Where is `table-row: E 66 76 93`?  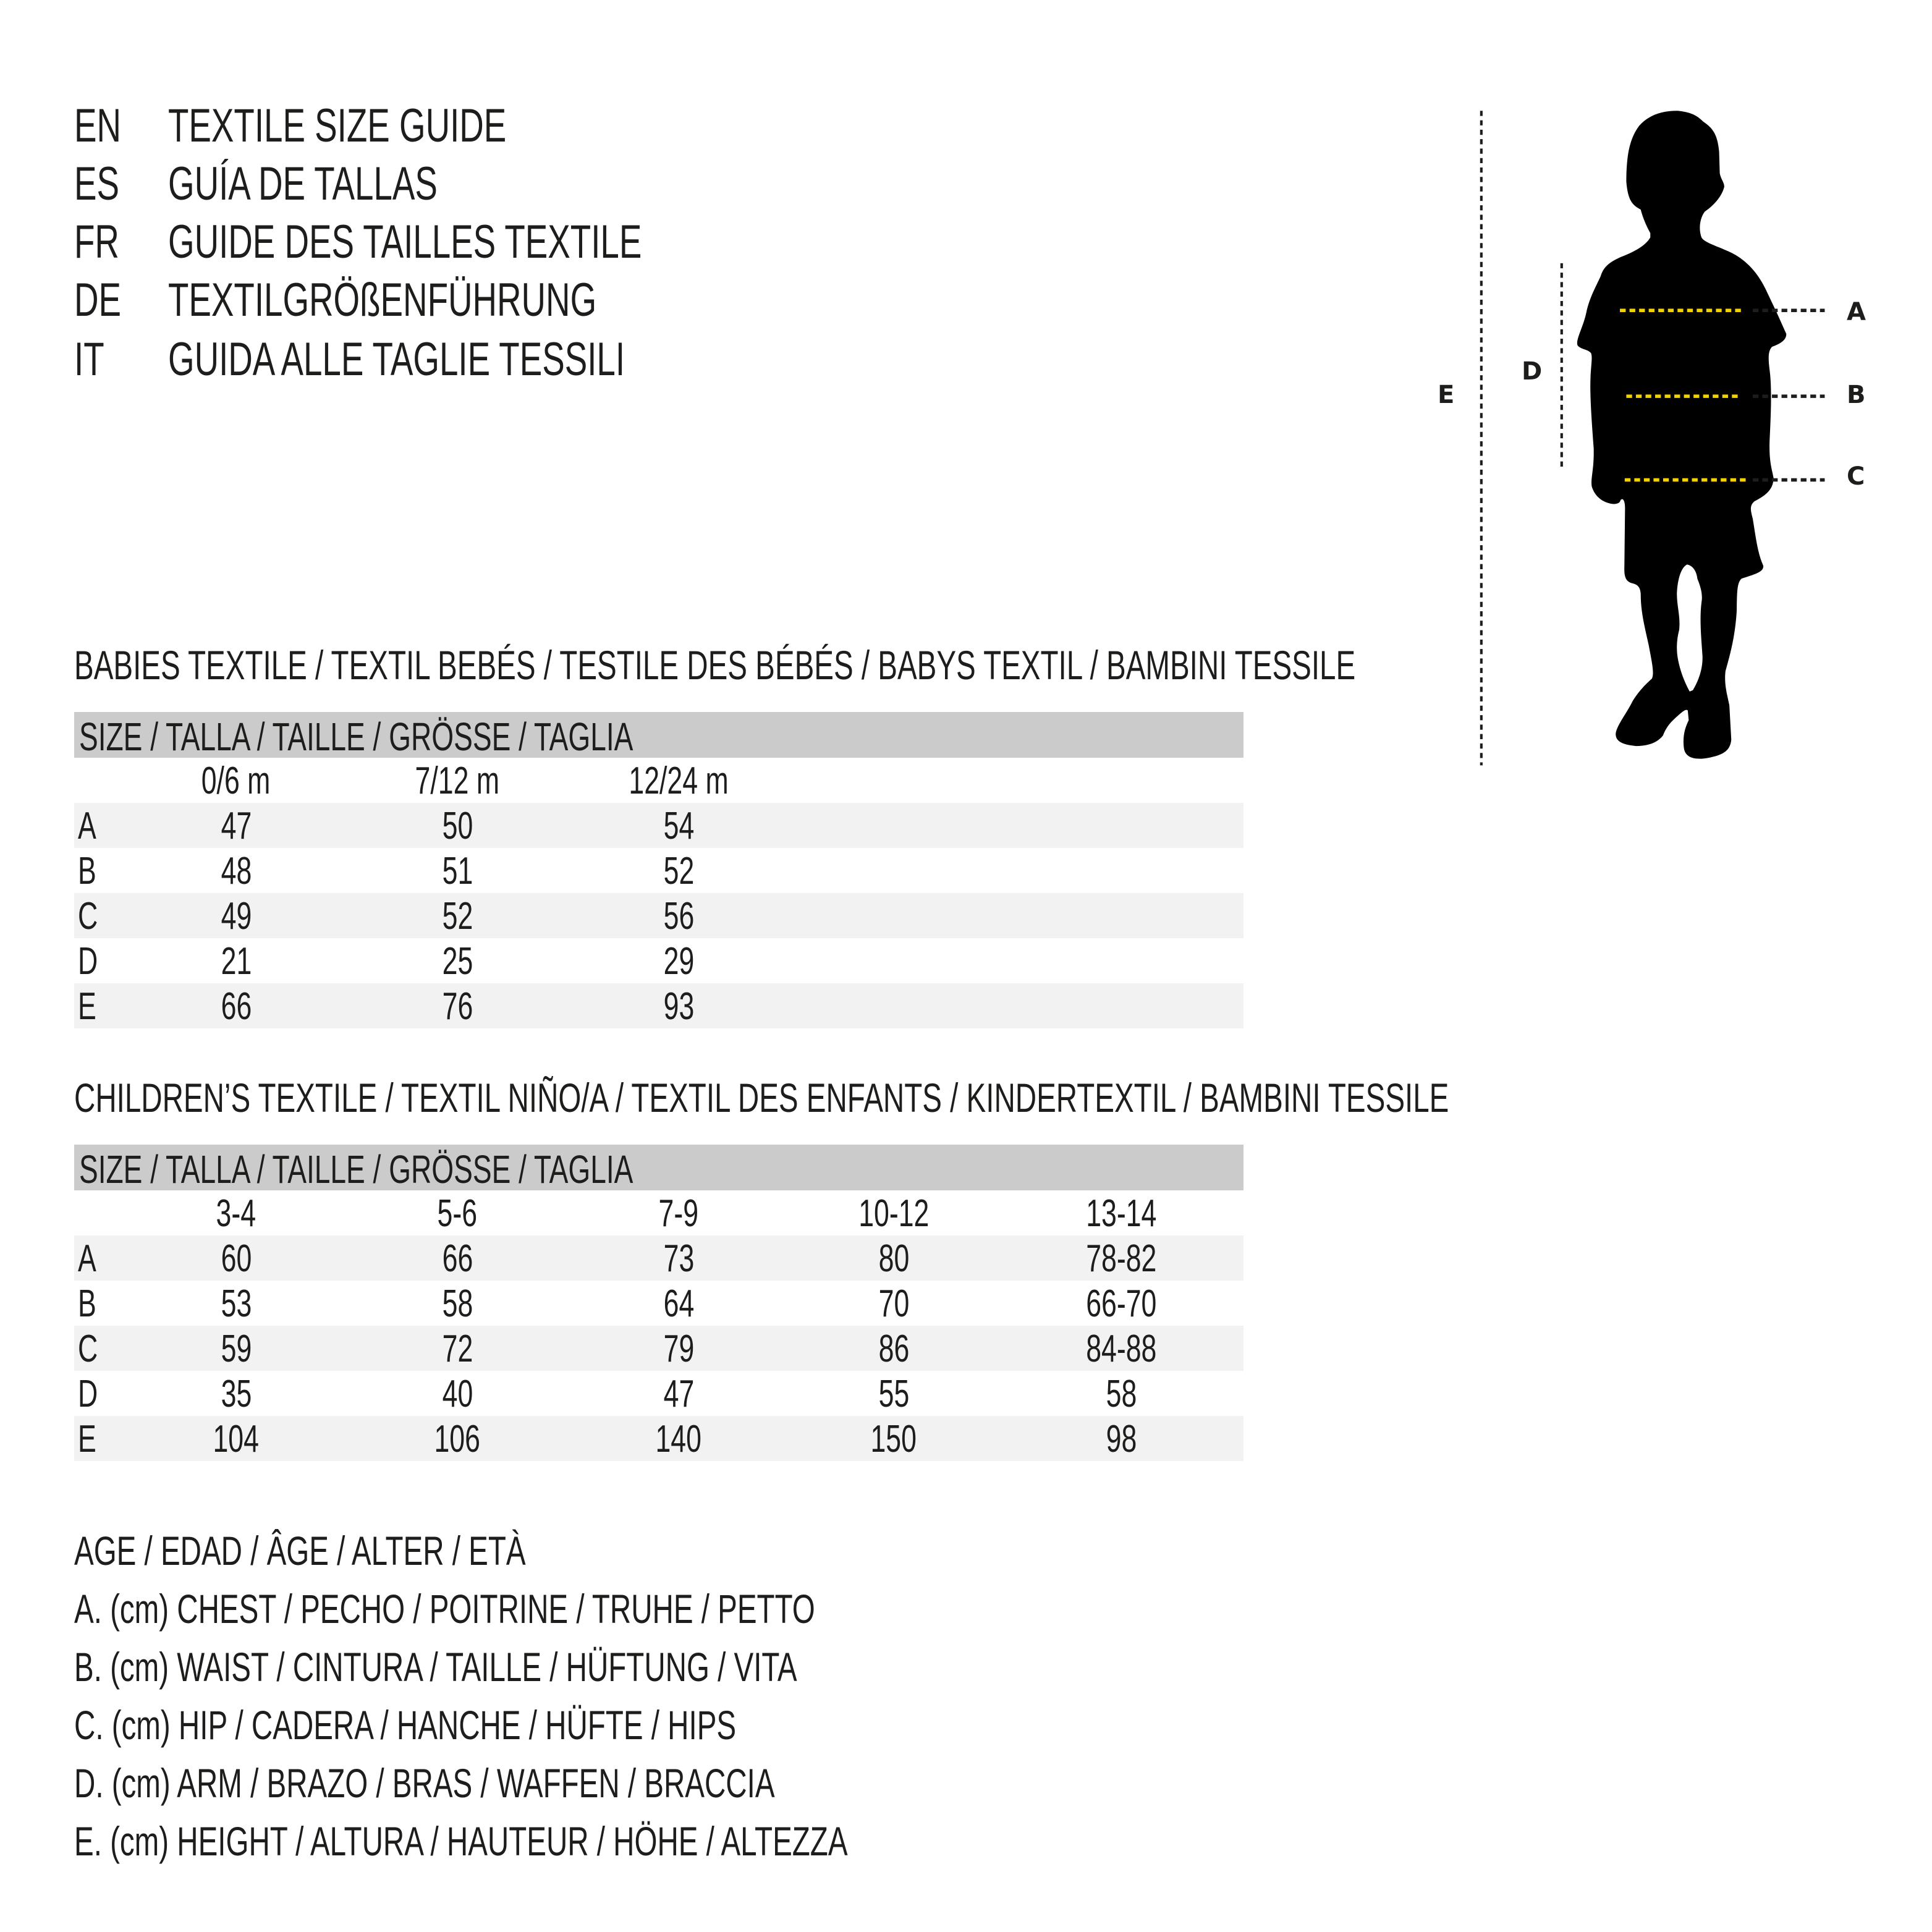
table-row: E 66 76 93 is located at coordinates (659, 1005).